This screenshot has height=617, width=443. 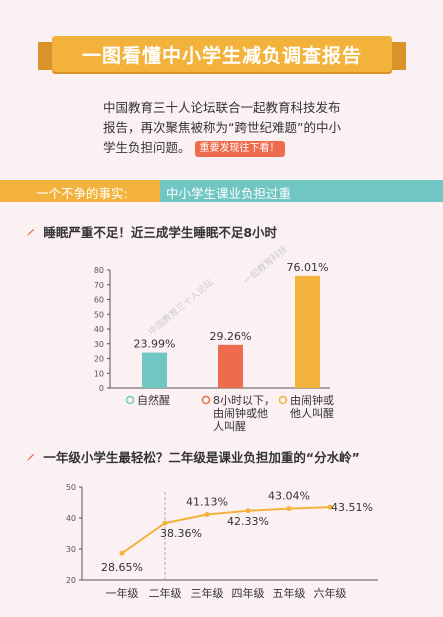 I want to click on title-banner: 一图看懂中小学生减负调查报告, so click(x=222, y=54).